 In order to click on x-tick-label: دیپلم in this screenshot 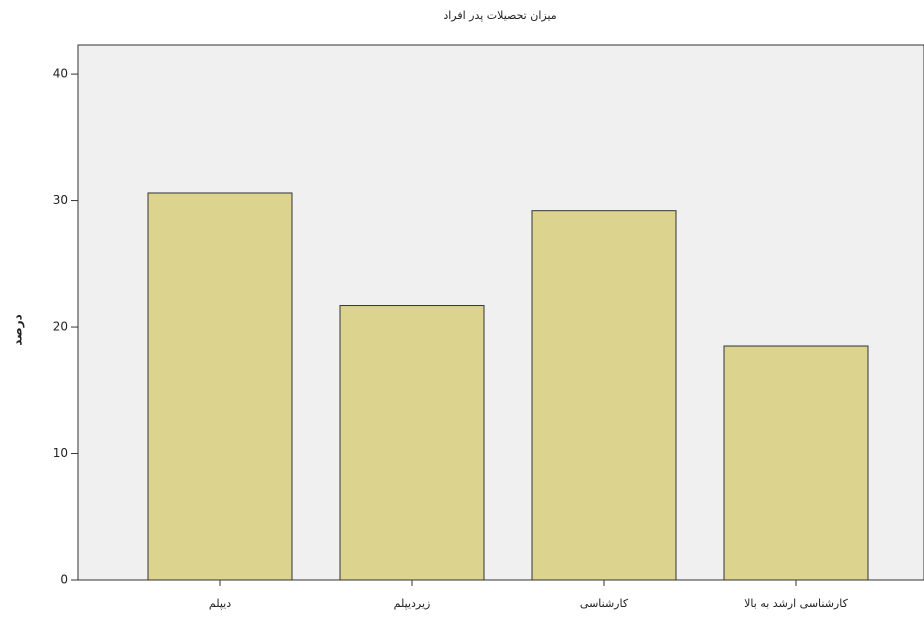, I will do `click(220, 603)`.